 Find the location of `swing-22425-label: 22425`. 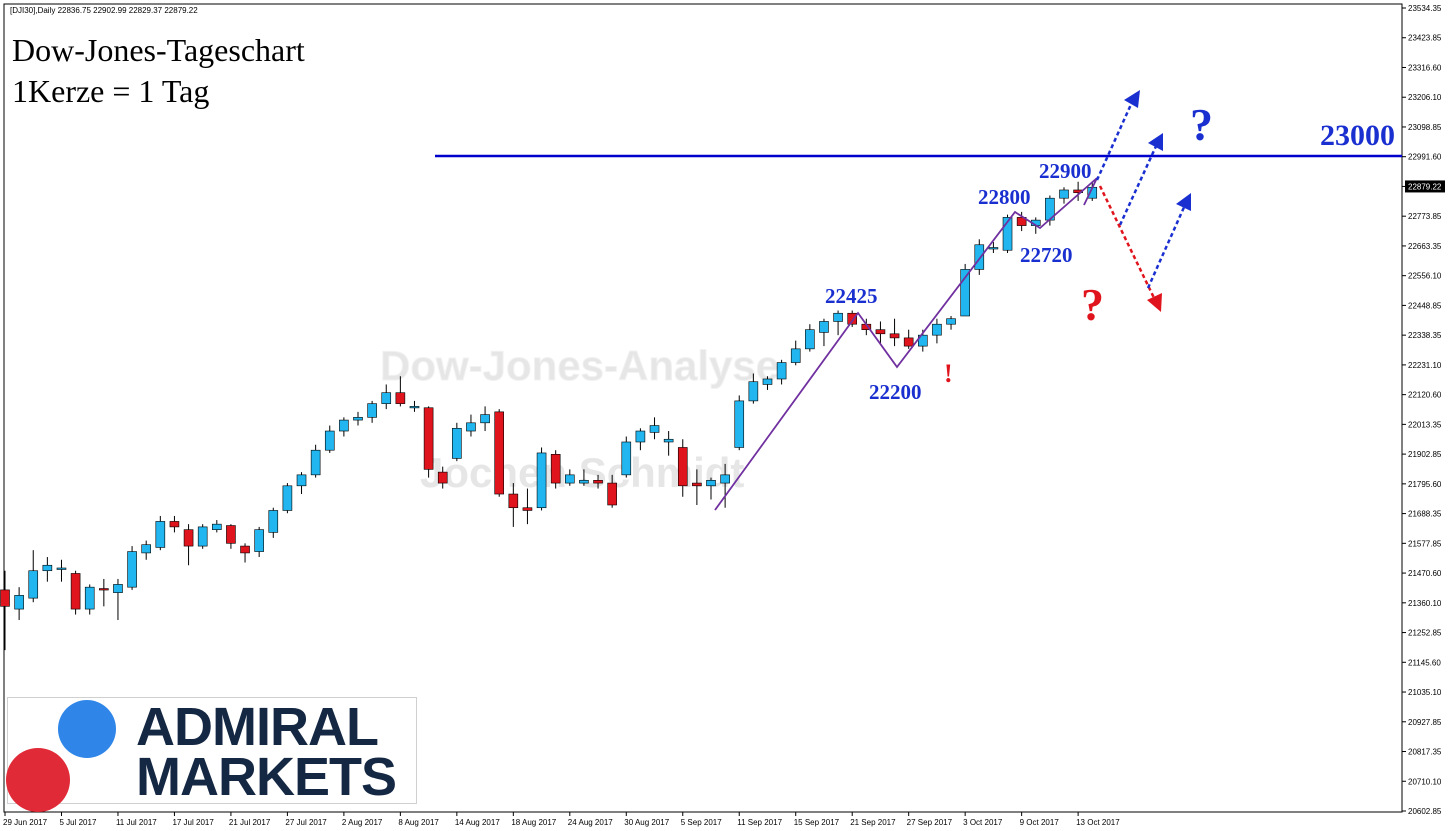

swing-22425-label: 22425 is located at coordinates (851, 296).